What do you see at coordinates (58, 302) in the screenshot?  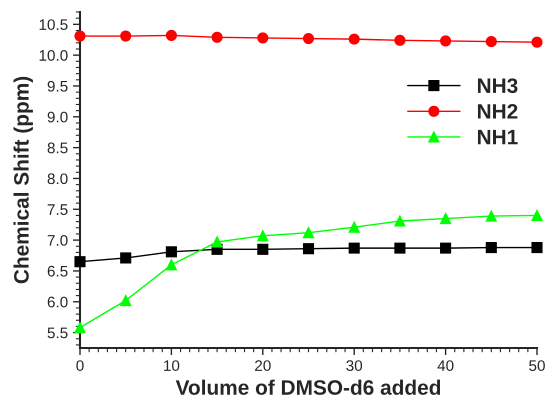 I see `y-tick-label: 6.0` at bounding box center [58, 302].